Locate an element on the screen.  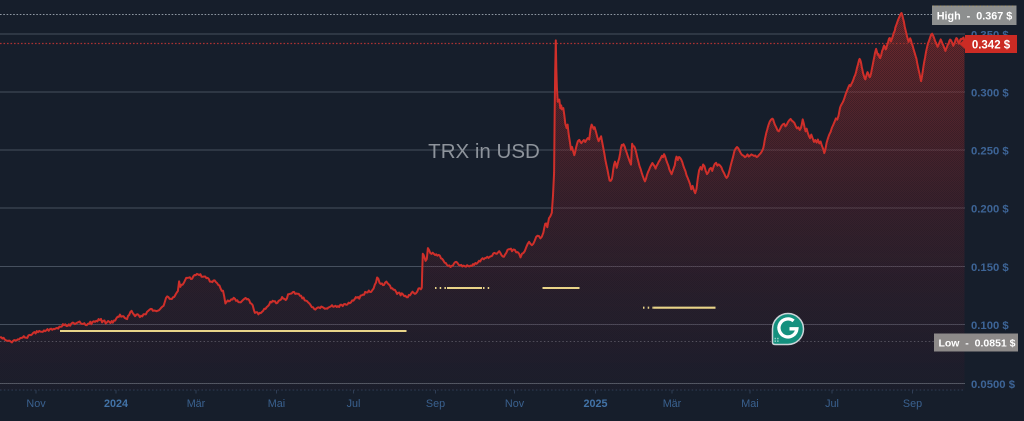
svg-text: 2025 is located at coordinates (595, 404).